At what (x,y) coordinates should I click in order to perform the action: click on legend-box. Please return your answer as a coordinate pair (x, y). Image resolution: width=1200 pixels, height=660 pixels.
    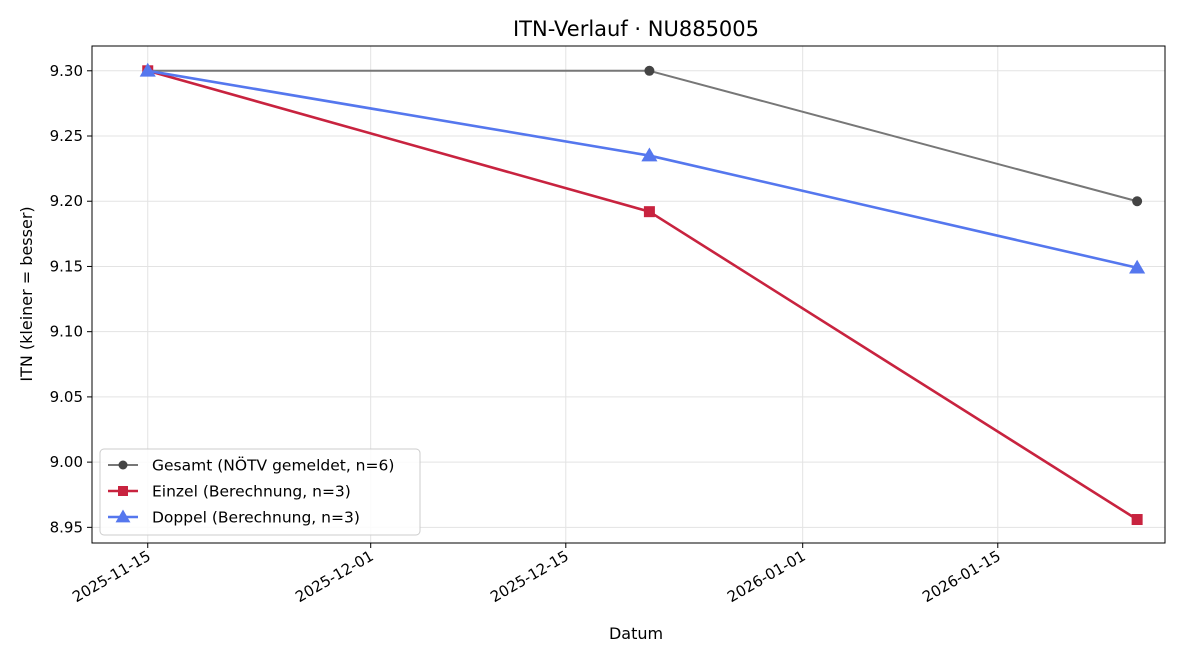
    Looking at the image, I should click on (260, 492).